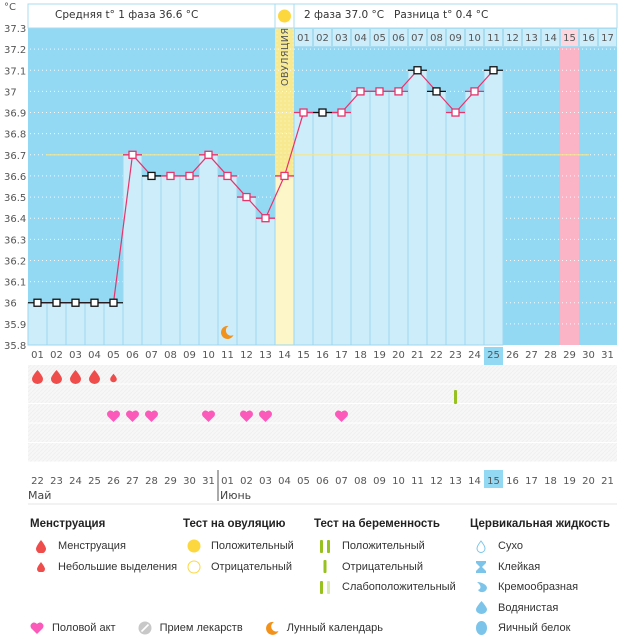 The width and height of the screenshot is (626, 639). What do you see at coordinates (481, 546) in the screenshot?
I see `dry-drop-icon` at bounding box center [481, 546].